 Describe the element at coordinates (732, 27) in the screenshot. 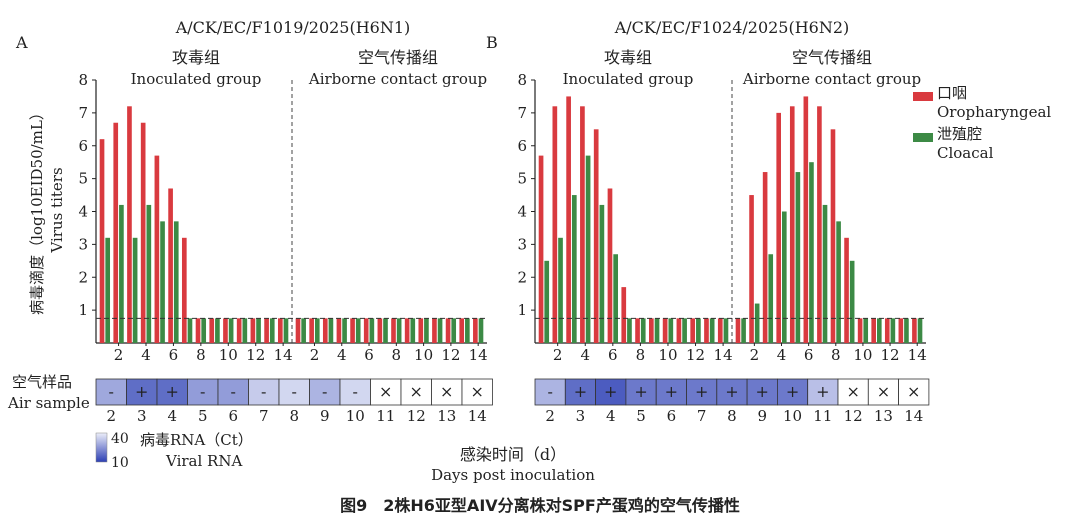

I see `panel-b-title: A/CK/EC/F1024/2025(H6N2)` at that location.